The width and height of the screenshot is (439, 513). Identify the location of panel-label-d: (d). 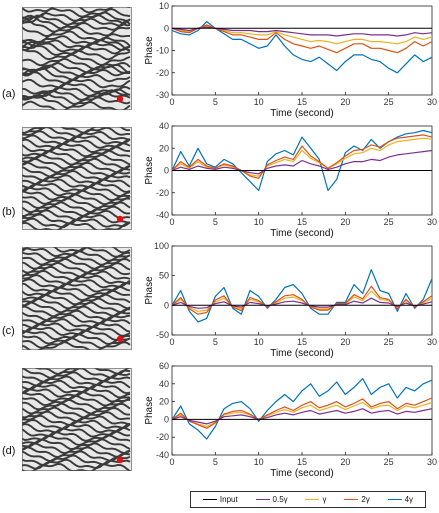
(9, 451).